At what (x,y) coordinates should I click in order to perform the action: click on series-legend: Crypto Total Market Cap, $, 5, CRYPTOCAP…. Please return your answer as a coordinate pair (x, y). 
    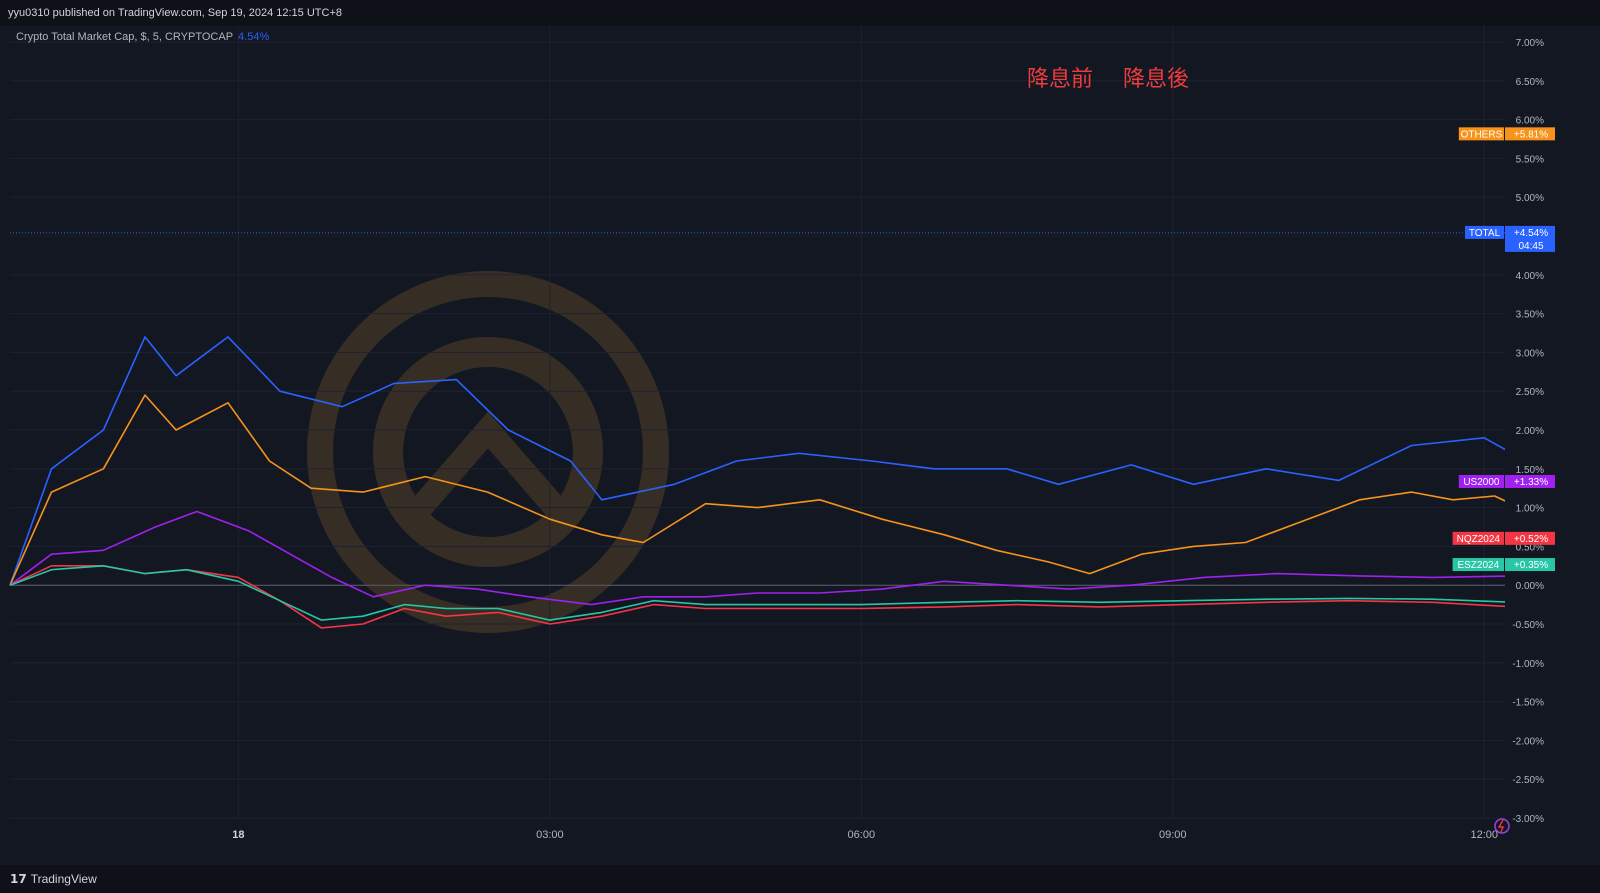
    Looking at the image, I should click on (142, 37).